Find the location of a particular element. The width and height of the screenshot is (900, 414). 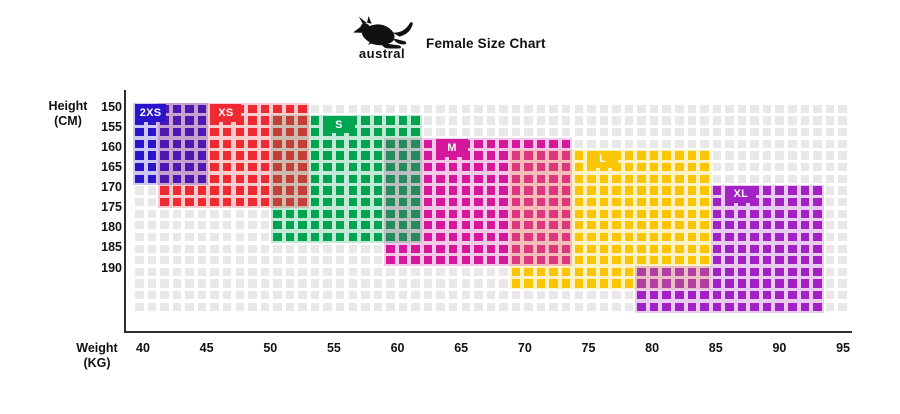

y-tick-label: 185 is located at coordinates (111, 247).